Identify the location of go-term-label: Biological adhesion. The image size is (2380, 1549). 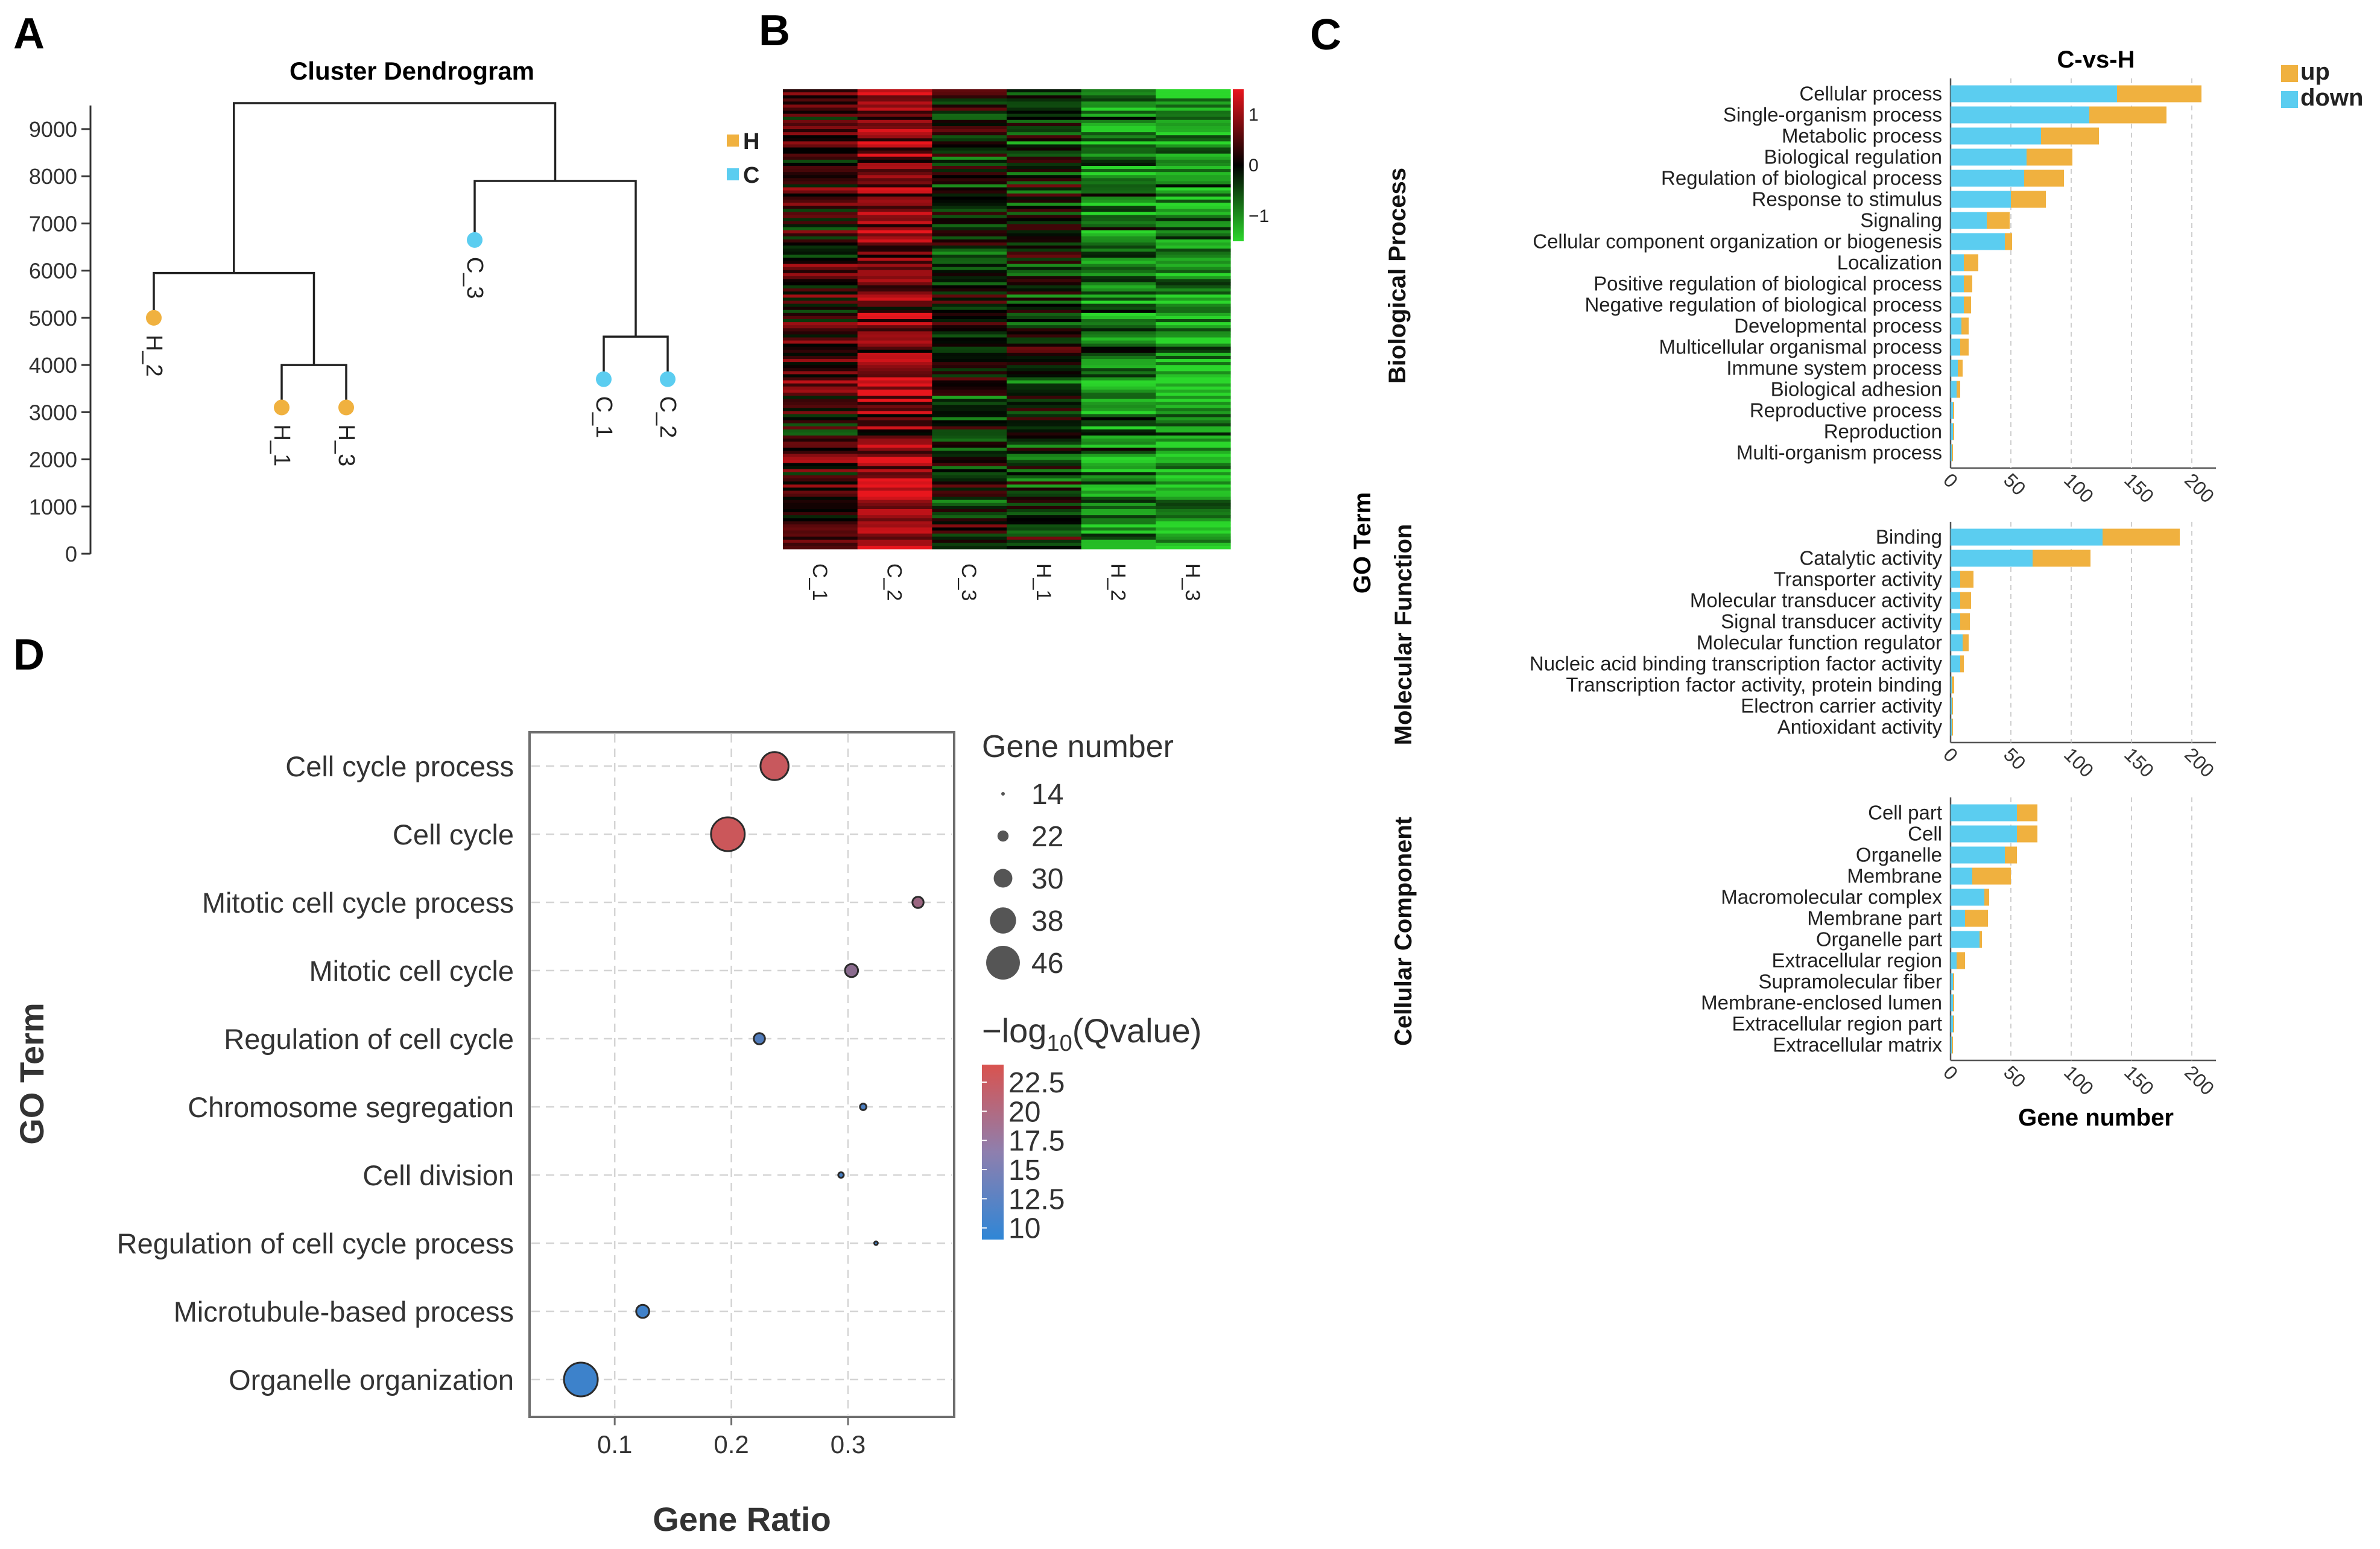
(1856, 389).